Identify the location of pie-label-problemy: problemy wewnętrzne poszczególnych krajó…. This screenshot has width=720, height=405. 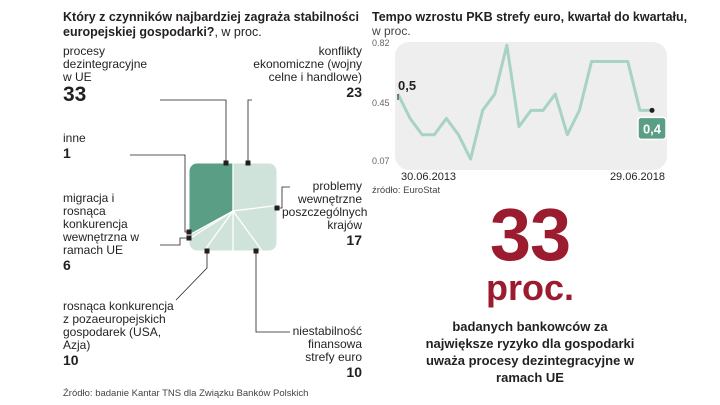
(325, 214).